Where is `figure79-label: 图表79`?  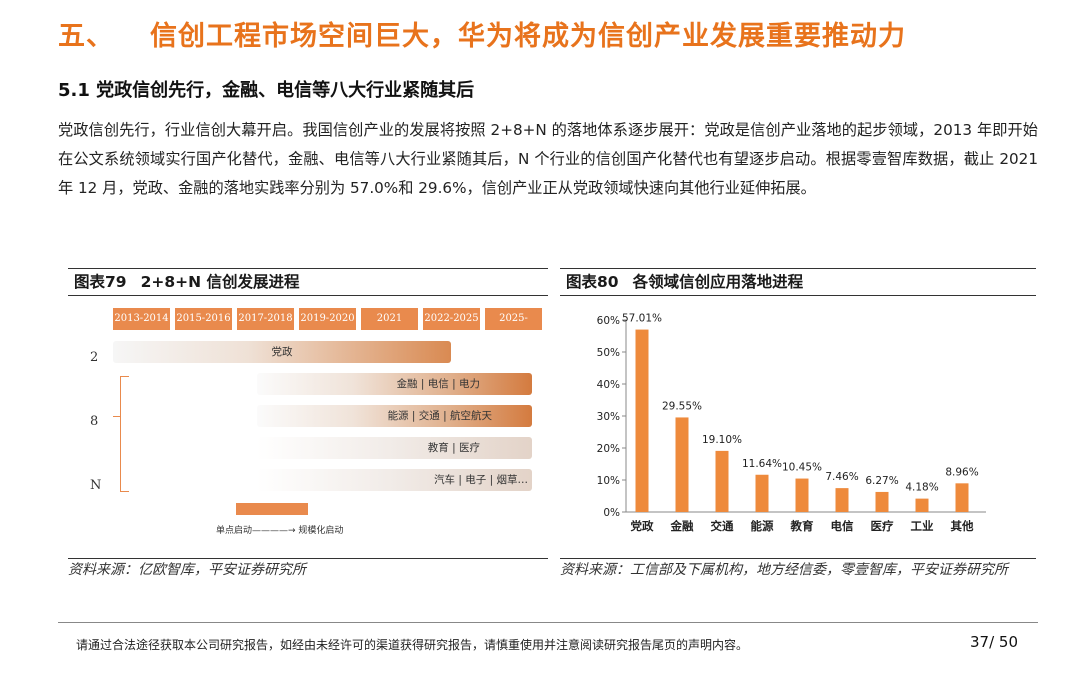 figure79-label: 图表79 is located at coordinates (100, 282).